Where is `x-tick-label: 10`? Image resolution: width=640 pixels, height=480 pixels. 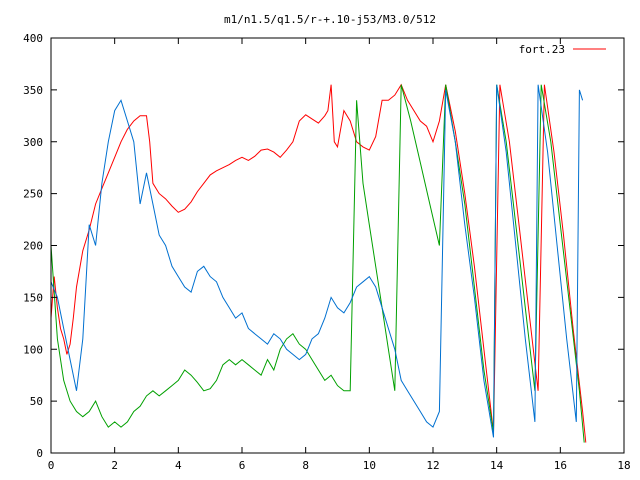
x-tick-label: 10 is located at coordinates (369, 465).